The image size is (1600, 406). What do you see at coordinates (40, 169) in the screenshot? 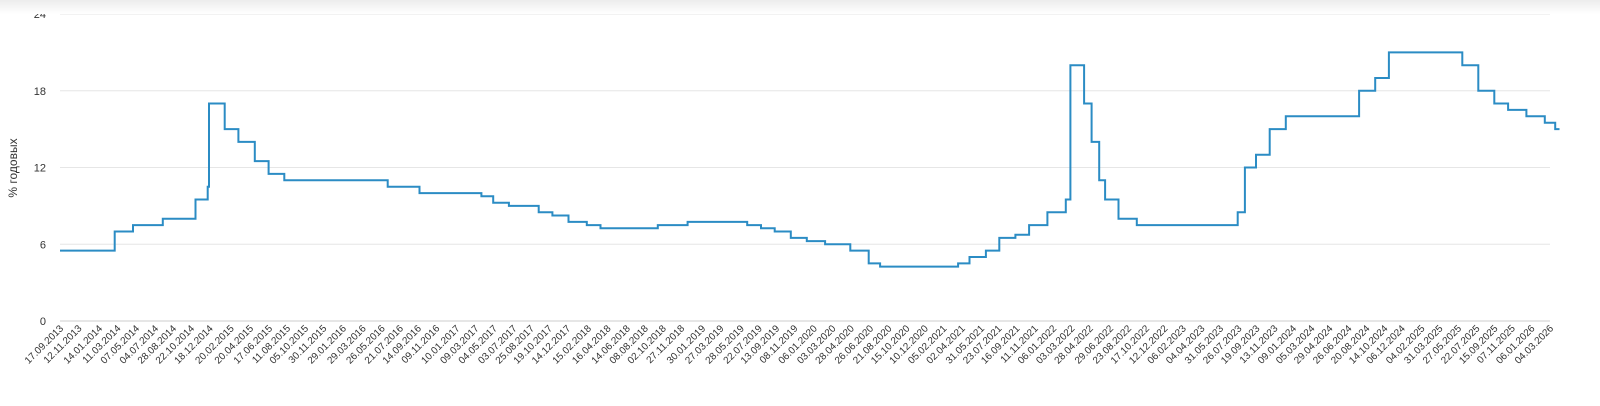
I see `y-tick-label: 12` at bounding box center [40, 169].